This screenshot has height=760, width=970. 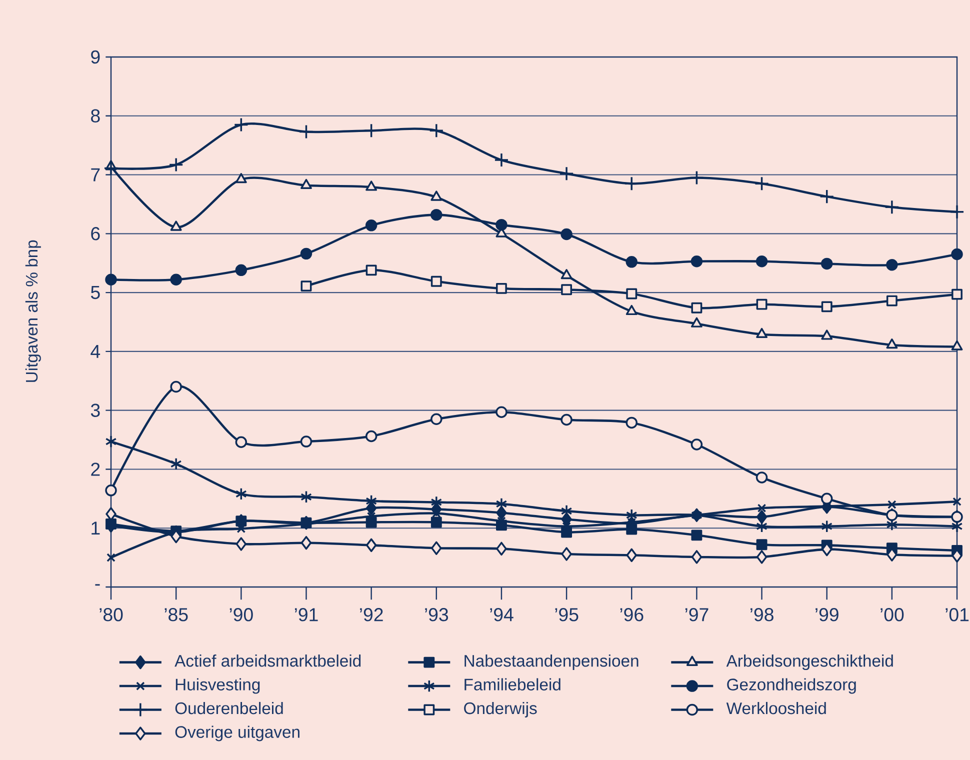 What do you see at coordinates (696, 615) in the screenshot?
I see `x-tick-label: ’97` at bounding box center [696, 615].